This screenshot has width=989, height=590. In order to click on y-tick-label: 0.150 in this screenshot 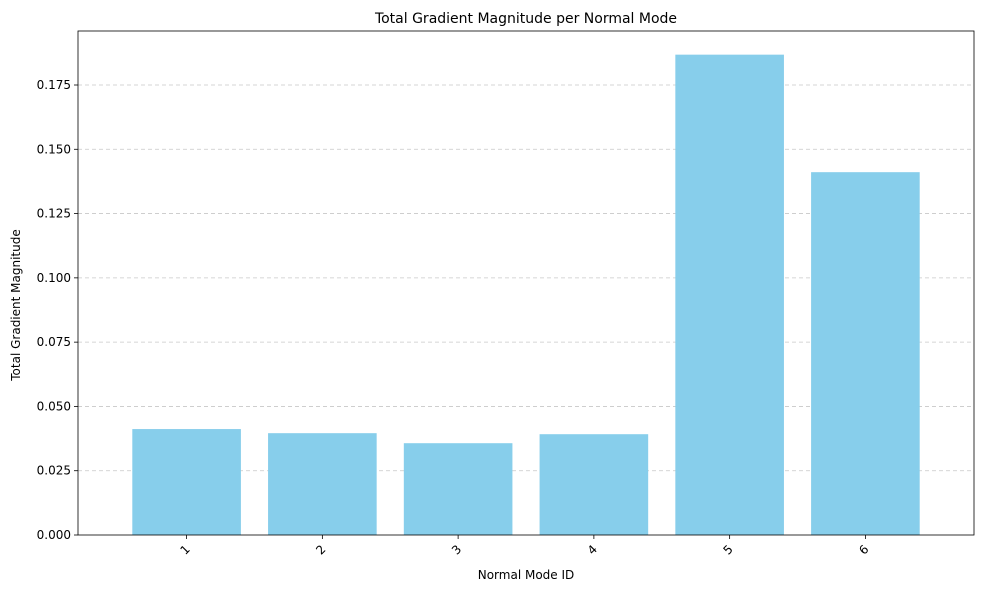, I will do `click(54, 149)`.